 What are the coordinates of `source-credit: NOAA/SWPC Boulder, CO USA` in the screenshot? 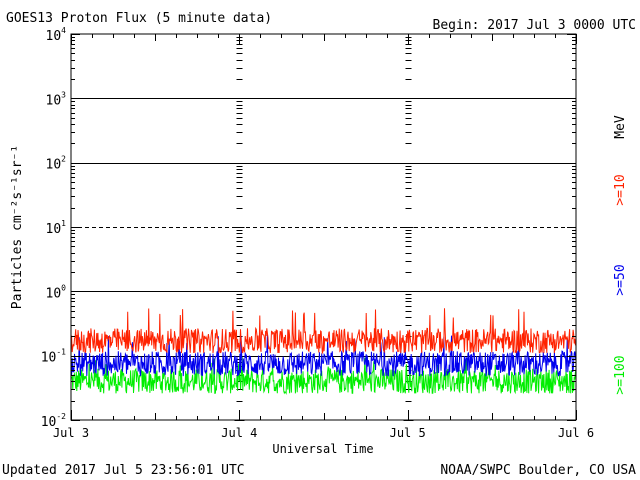 It's located at (538, 470).